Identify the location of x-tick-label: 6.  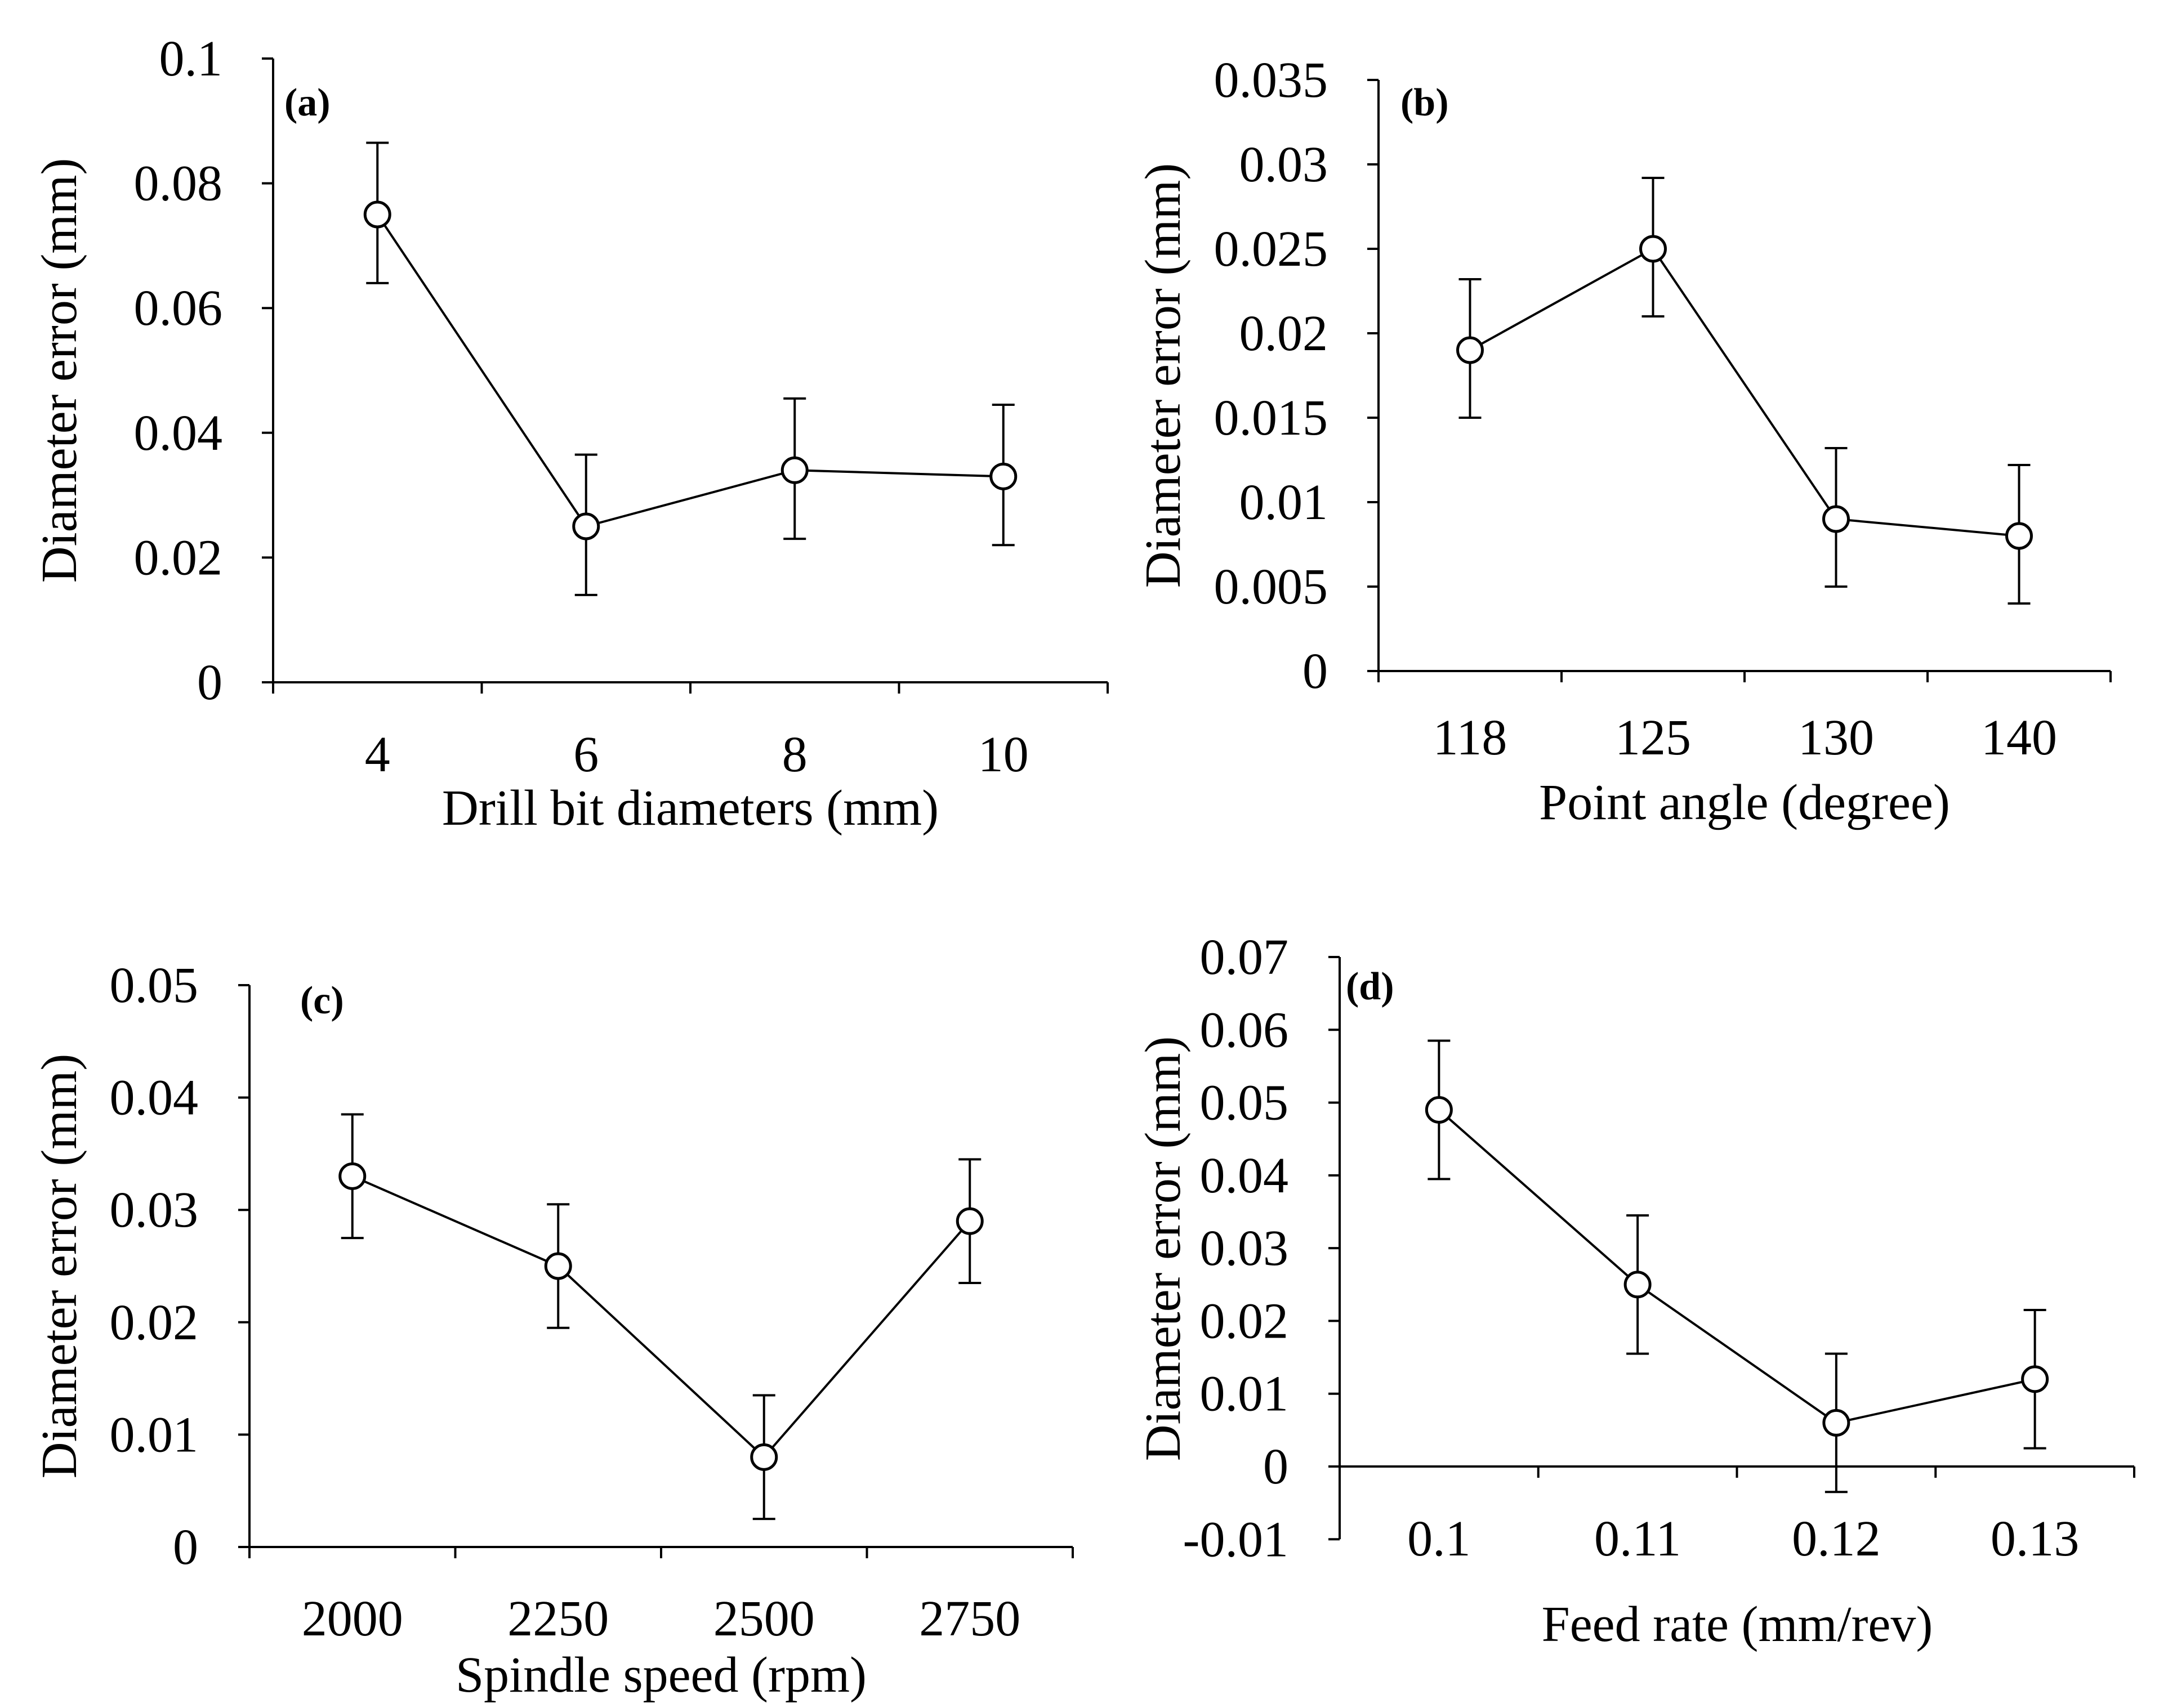
(586, 755).